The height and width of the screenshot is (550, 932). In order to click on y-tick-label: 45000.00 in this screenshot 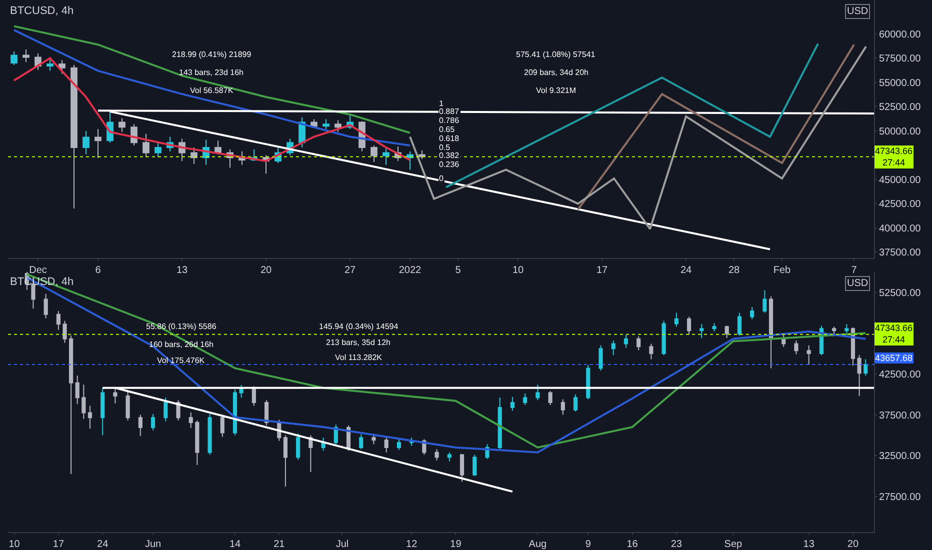, I will do `click(900, 180)`.